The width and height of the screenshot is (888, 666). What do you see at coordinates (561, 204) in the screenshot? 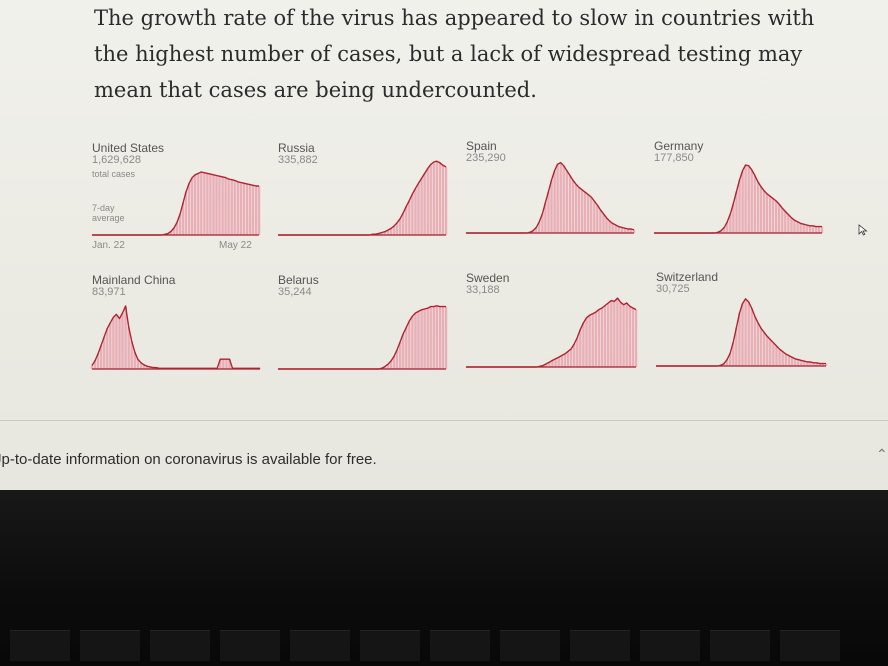
I see `chart-spain: Spain 235,290` at bounding box center [561, 204].